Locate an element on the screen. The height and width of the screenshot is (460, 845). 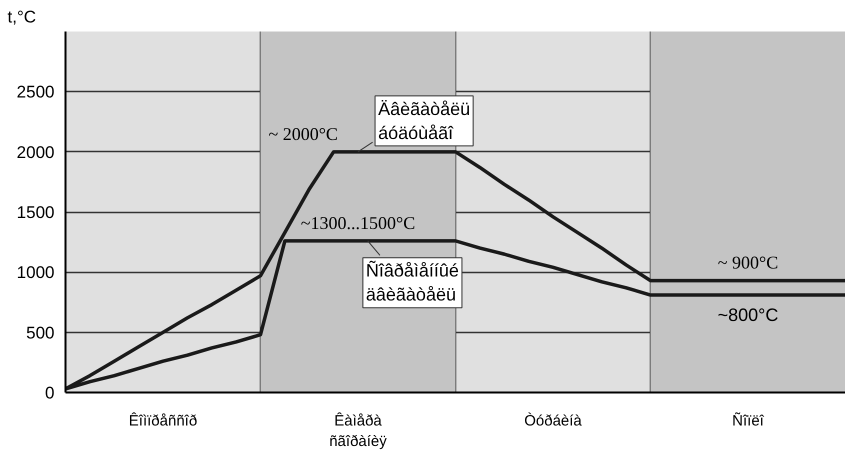
y-tick-label: 2500 is located at coordinates (35, 92).